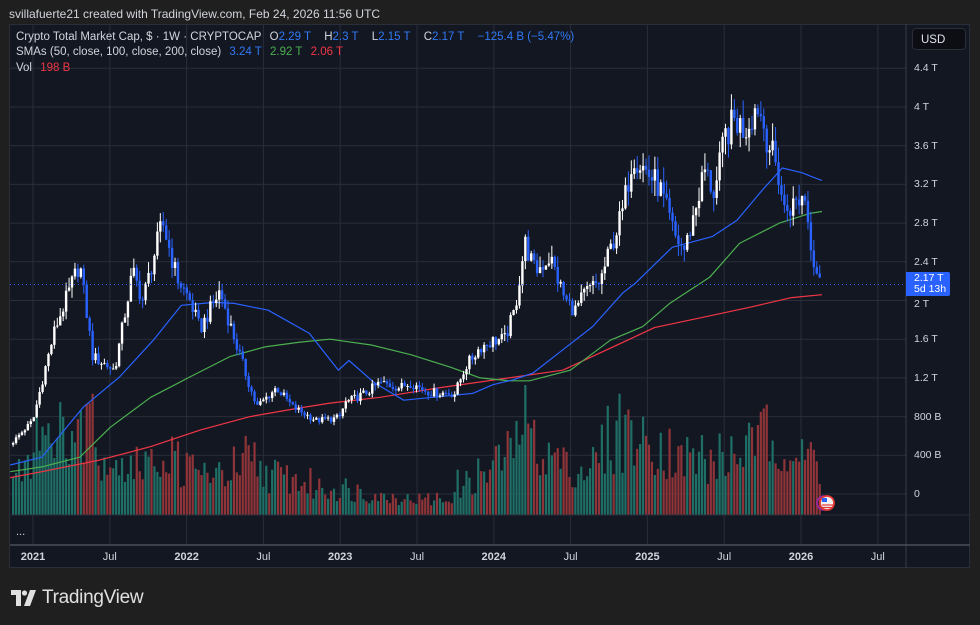  What do you see at coordinates (929, 278) in the screenshot?
I see `last-price-value: 2.17 T` at bounding box center [929, 278].